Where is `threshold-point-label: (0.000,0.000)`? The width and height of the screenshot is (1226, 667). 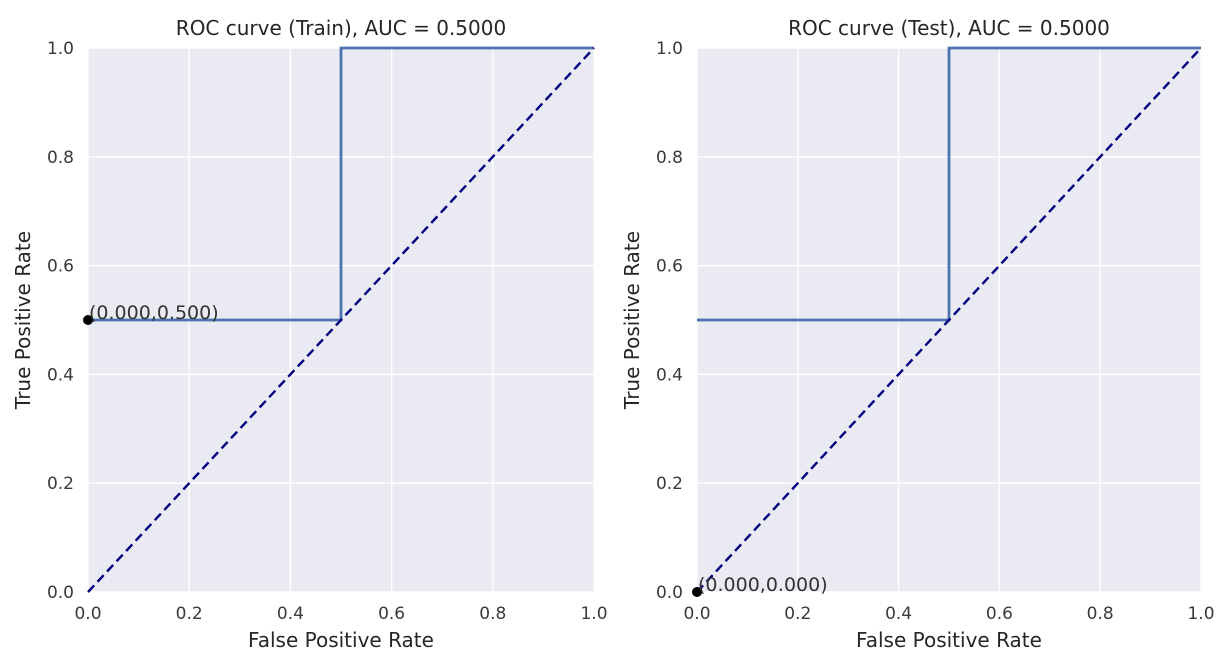 threshold-point-label: (0.000,0.000) is located at coordinates (763, 585).